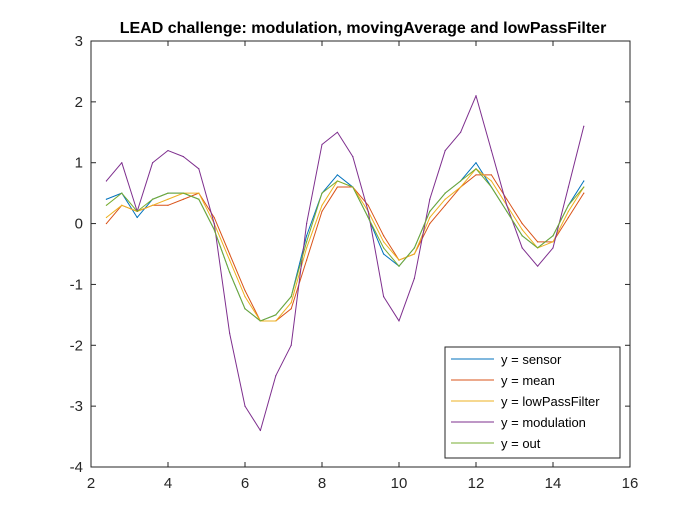 The width and height of the screenshot is (700, 525). Describe the element at coordinates (553, 483) in the screenshot. I see `x-tick-label: 14` at that location.